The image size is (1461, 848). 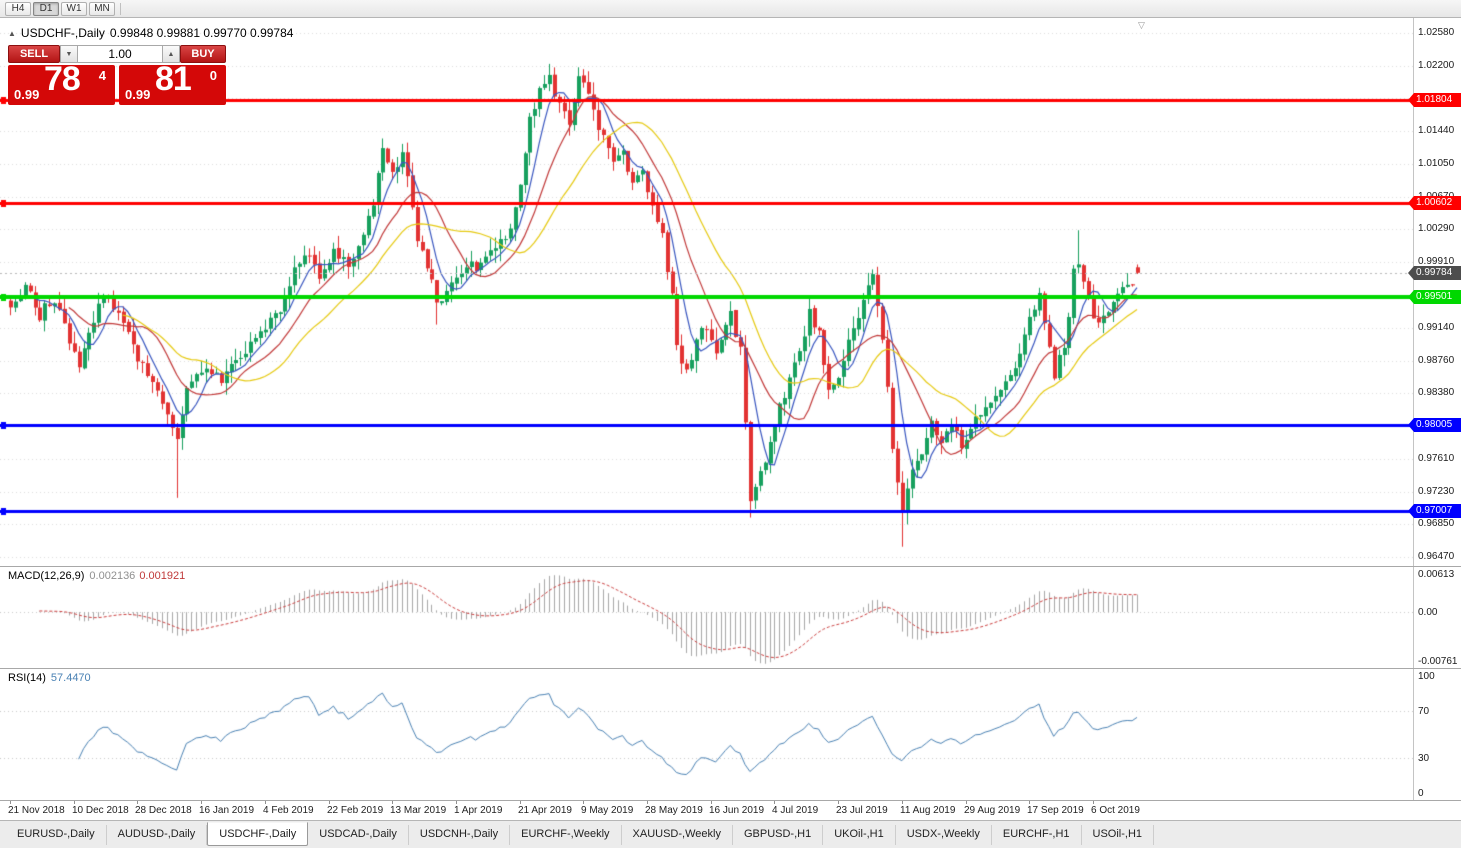 What do you see at coordinates (1426, 676) in the screenshot?
I see `rsi-axis-label: 100` at bounding box center [1426, 676].